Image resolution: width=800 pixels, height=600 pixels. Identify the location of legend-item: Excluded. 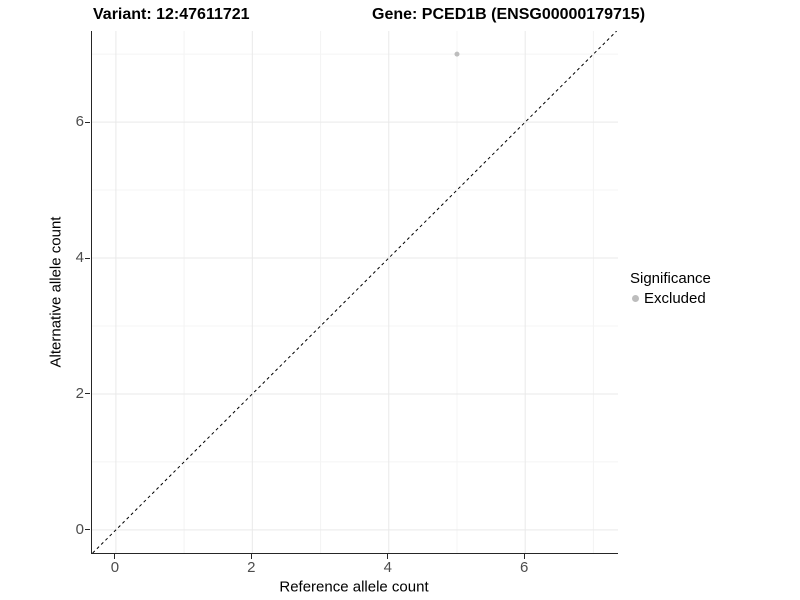
(670, 298).